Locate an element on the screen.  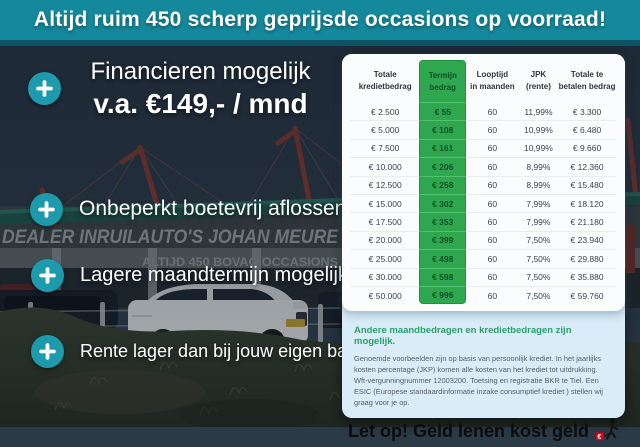
table-row: € 15.000 € 302 60 7,99% € 18.120 is located at coordinates (483, 203).